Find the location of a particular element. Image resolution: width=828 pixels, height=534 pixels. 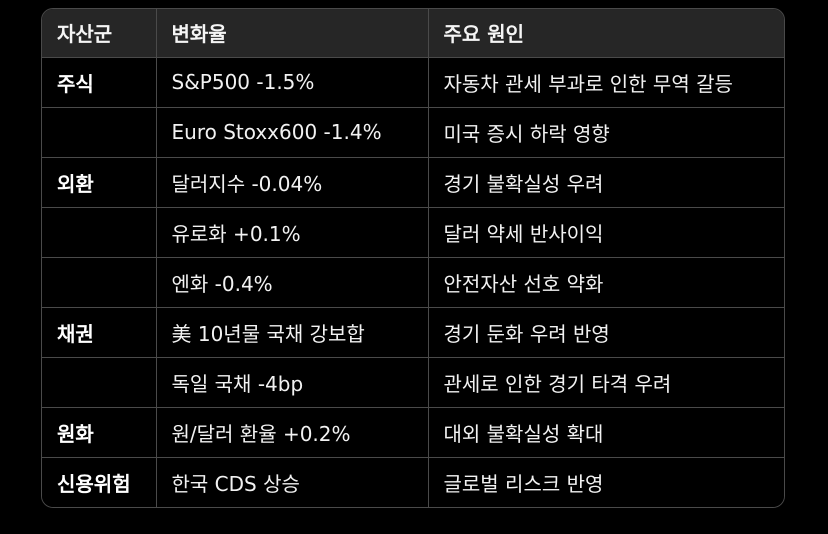

table-row: Euro Stoxx600 -1.4% 미국 증시 하락 영향 is located at coordinates (413, 132).